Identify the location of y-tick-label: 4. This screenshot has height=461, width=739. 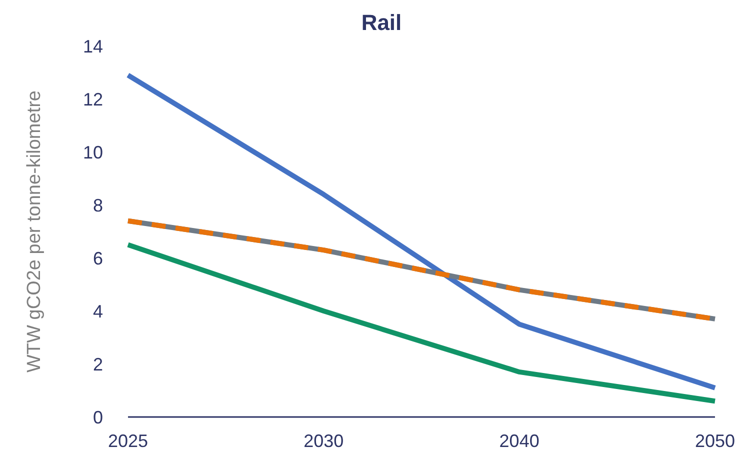
(97, 311).